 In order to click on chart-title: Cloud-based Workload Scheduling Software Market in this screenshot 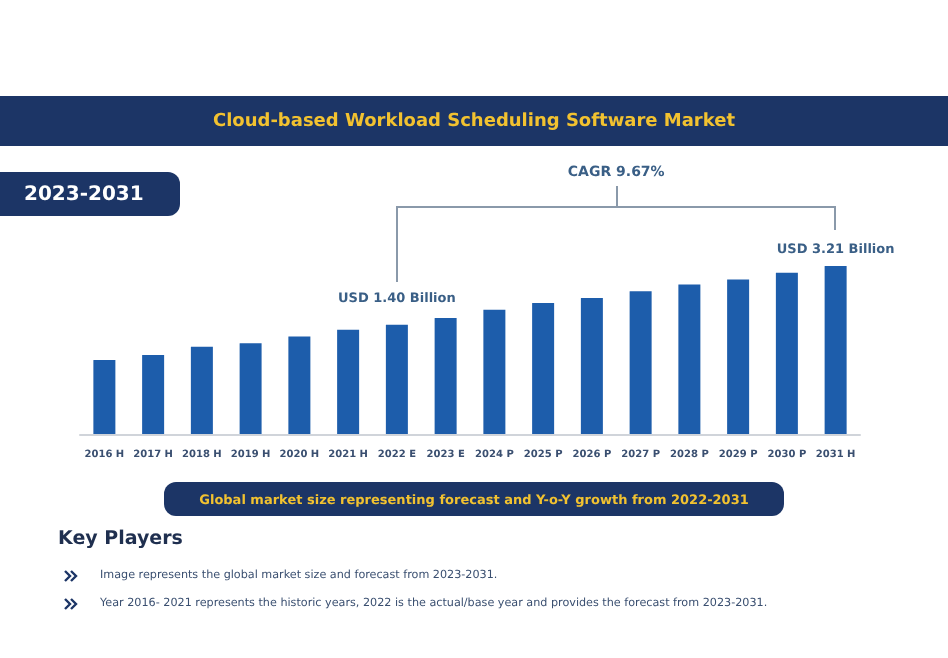, I will do `click(474, 121)`.